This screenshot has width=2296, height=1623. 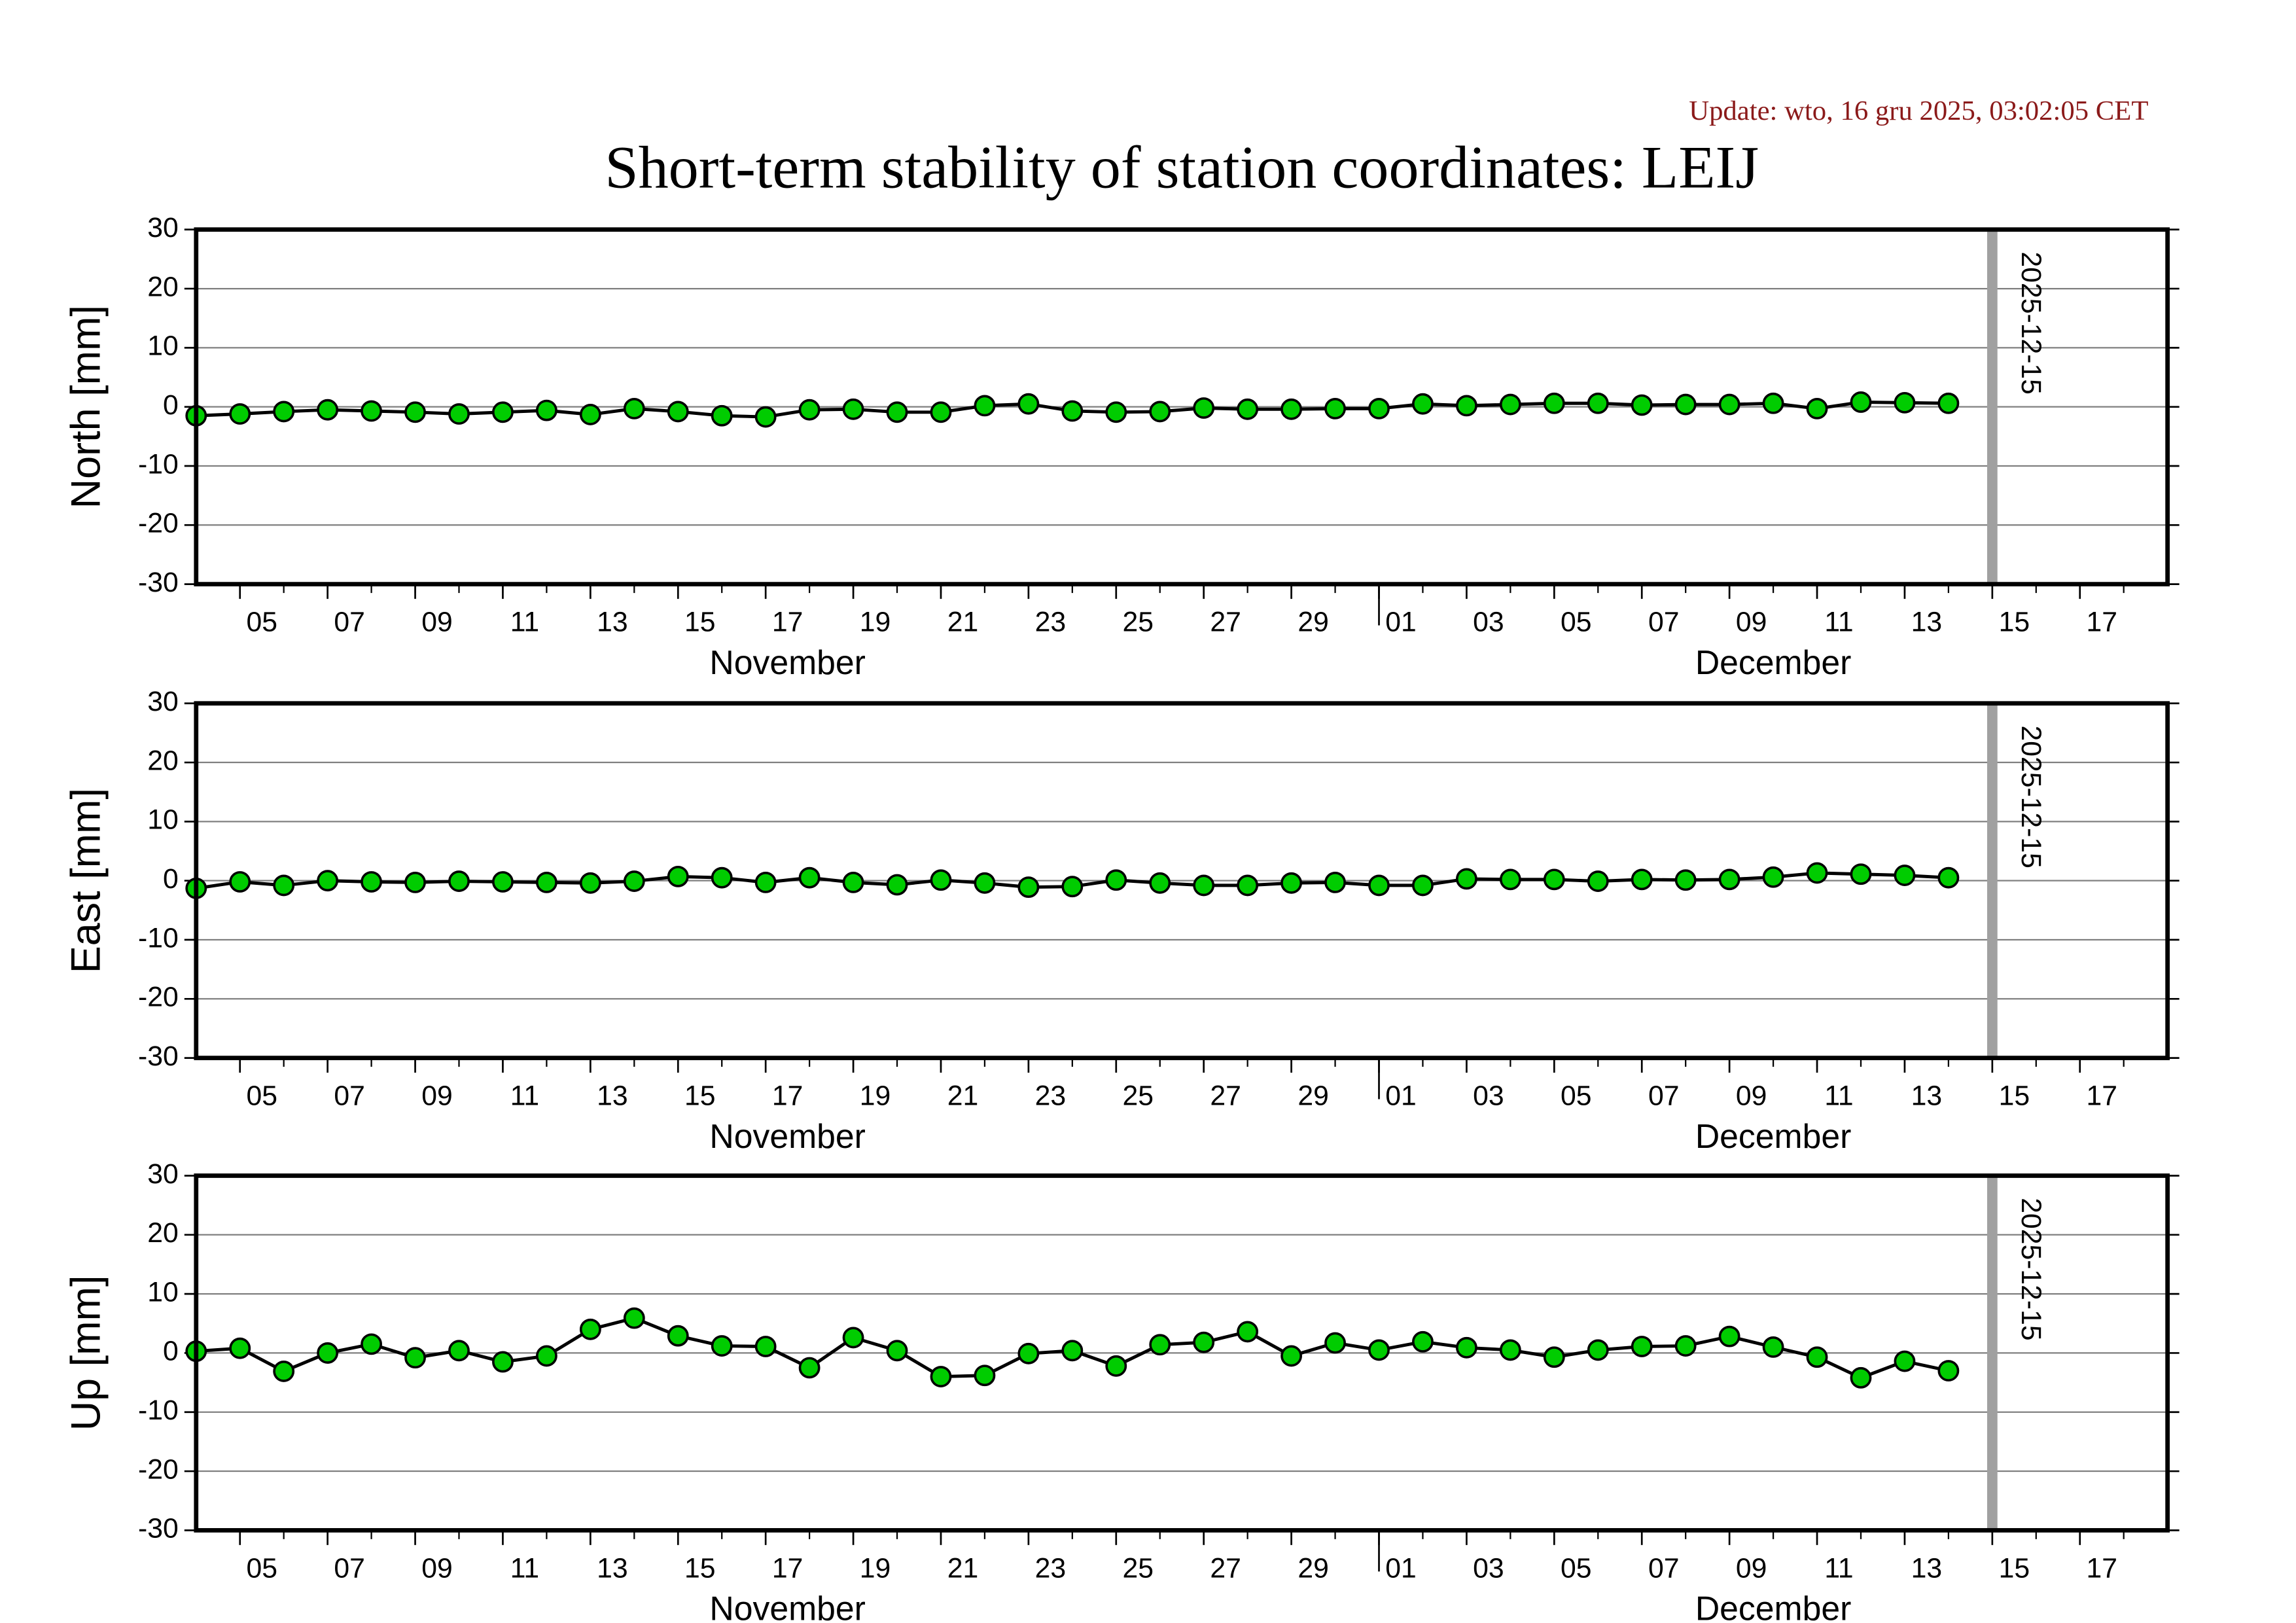 I want to click on y-axis-label: Up [mm], so click(x=86, y=1353).